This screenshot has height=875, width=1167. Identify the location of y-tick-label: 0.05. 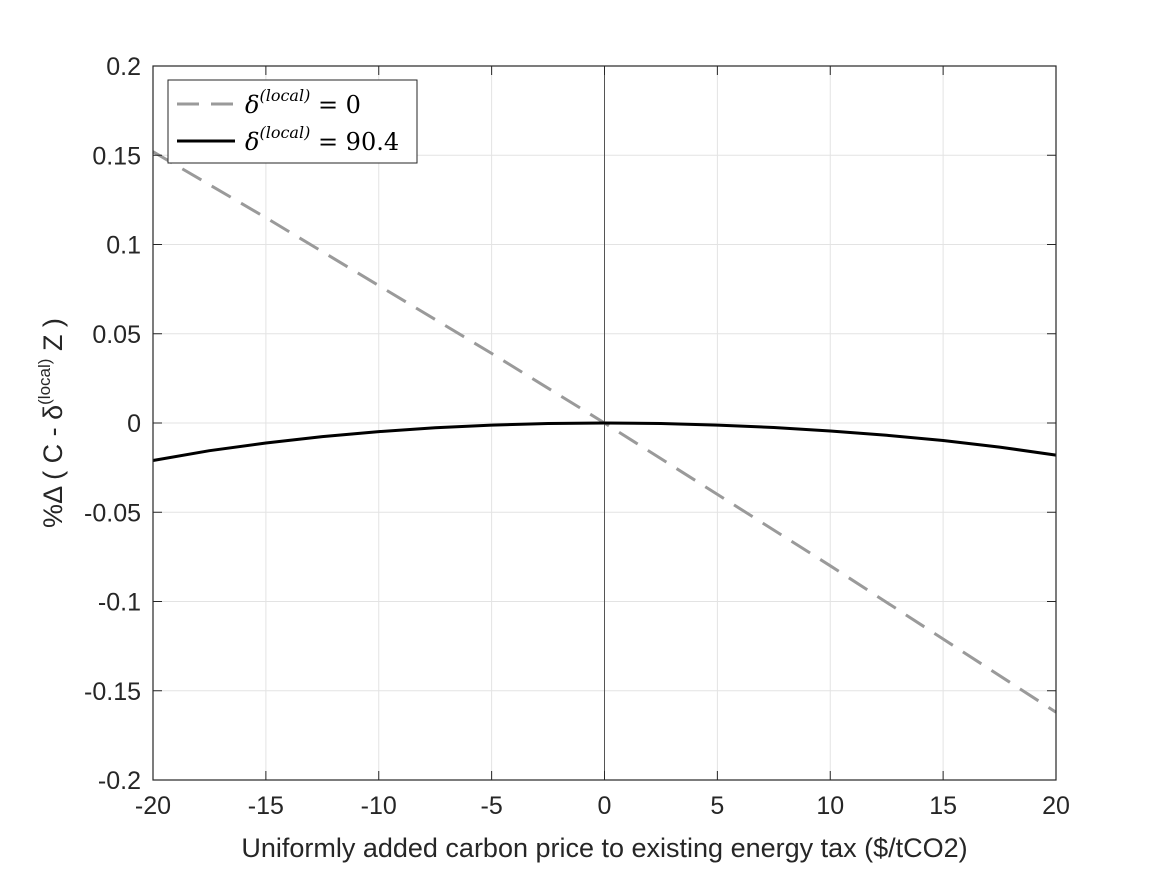
(116, 335).